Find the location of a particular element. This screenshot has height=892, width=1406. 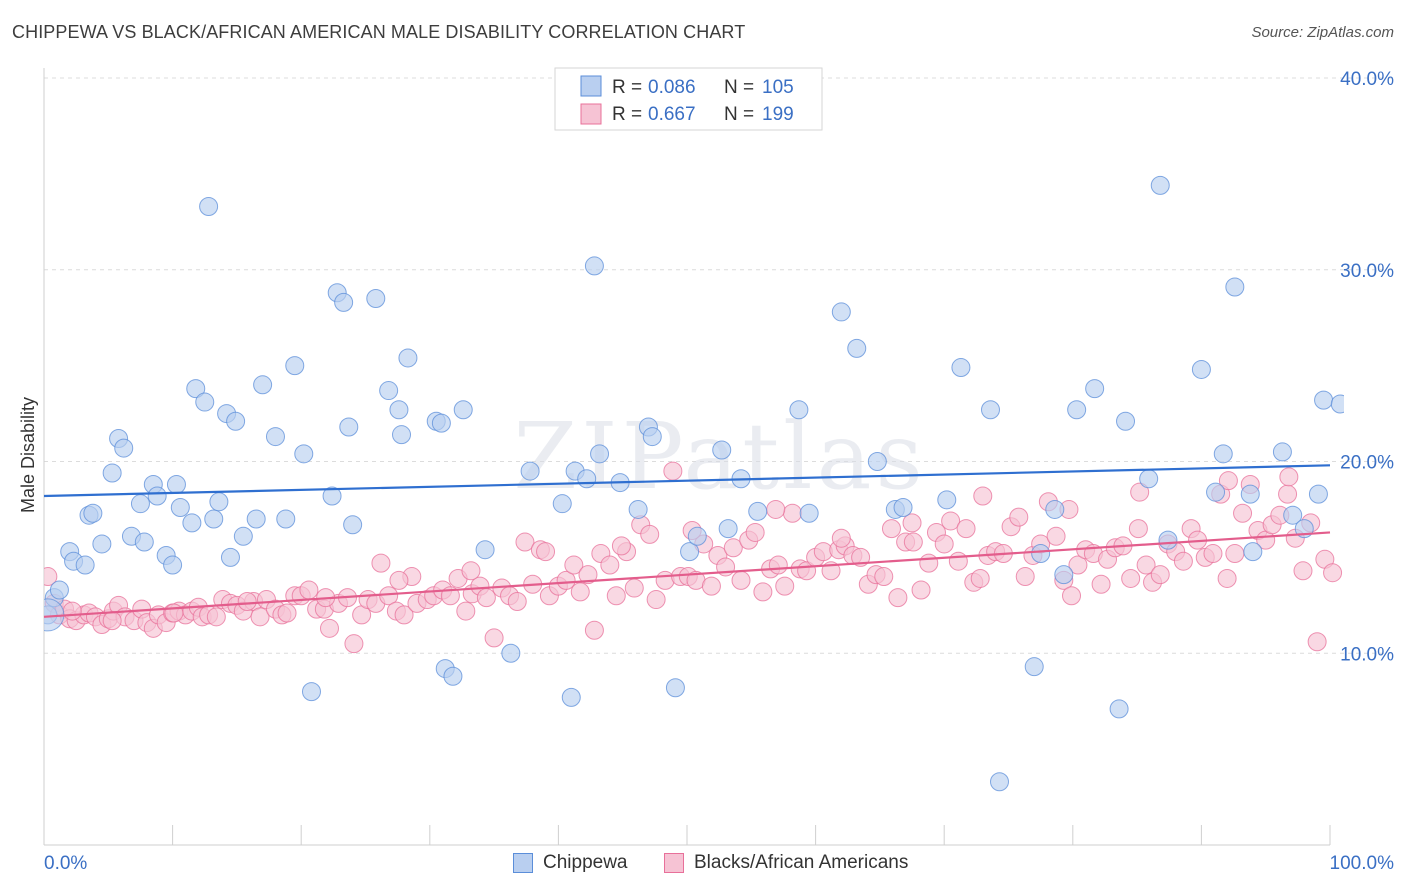

legend-r-label-1: R = is located at coordinates (627, 87).